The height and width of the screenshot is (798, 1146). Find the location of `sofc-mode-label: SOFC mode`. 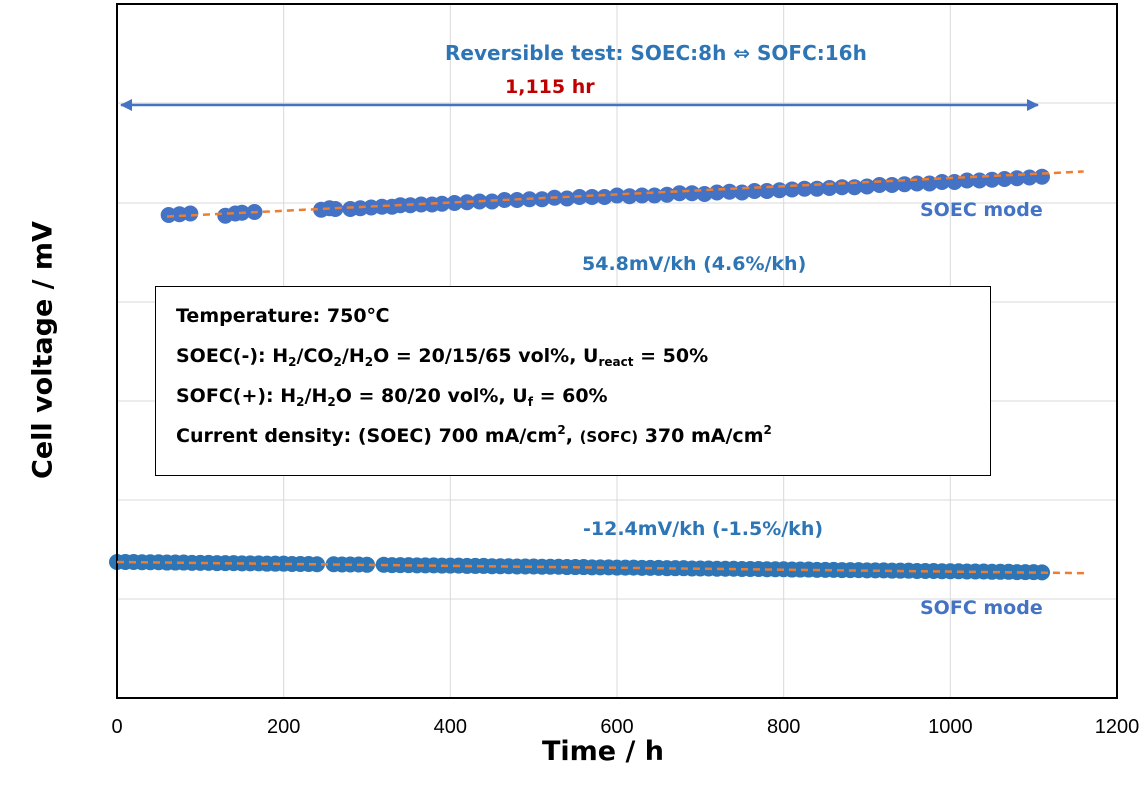

sofc-mode-label: SOFC mode is located at coordinates (981, 608).